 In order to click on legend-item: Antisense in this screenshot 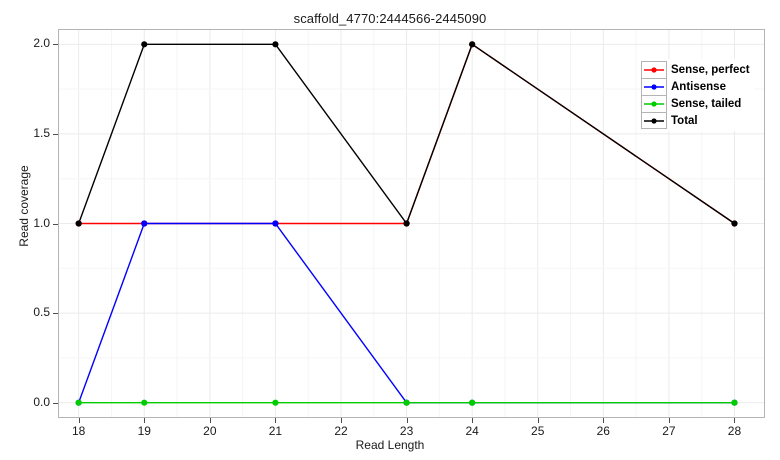, I will do `click(695, 86)`.